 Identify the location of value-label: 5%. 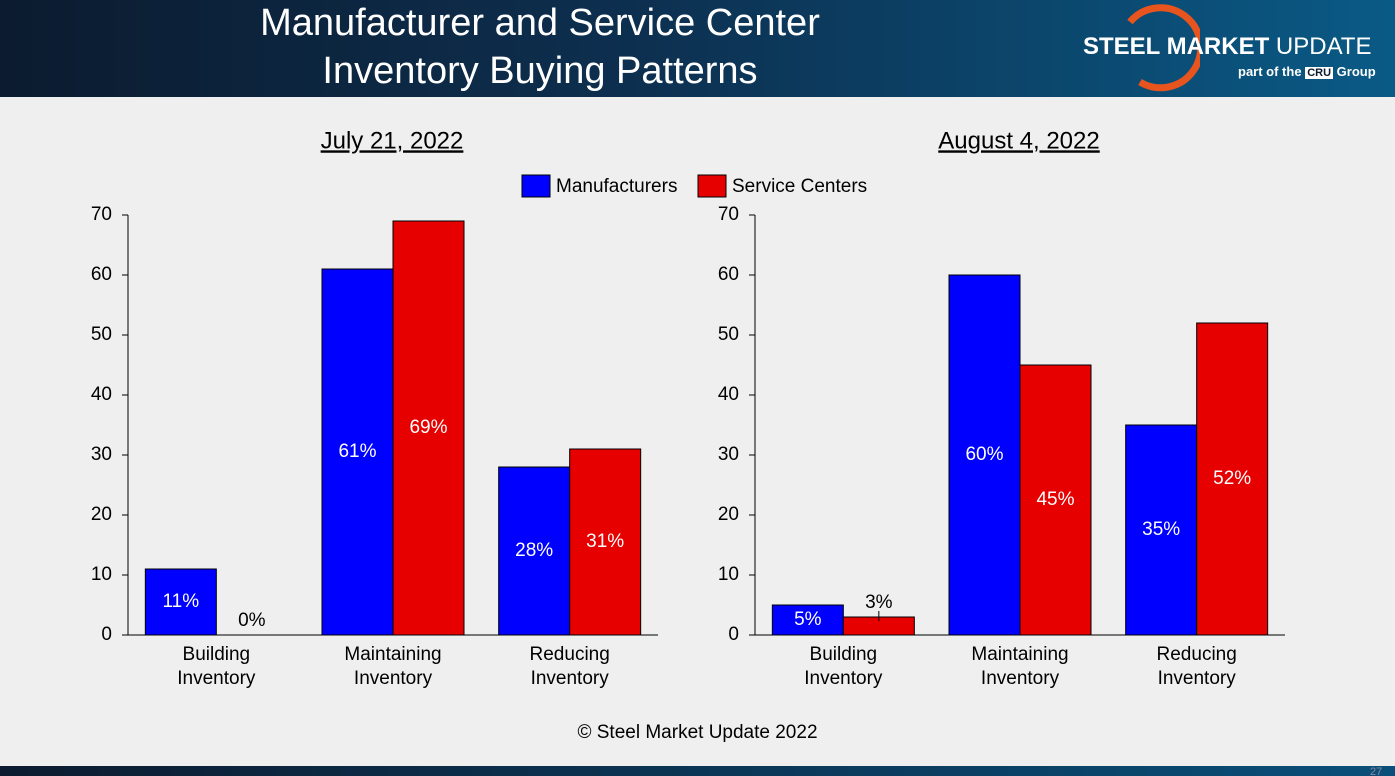
(808, 619).